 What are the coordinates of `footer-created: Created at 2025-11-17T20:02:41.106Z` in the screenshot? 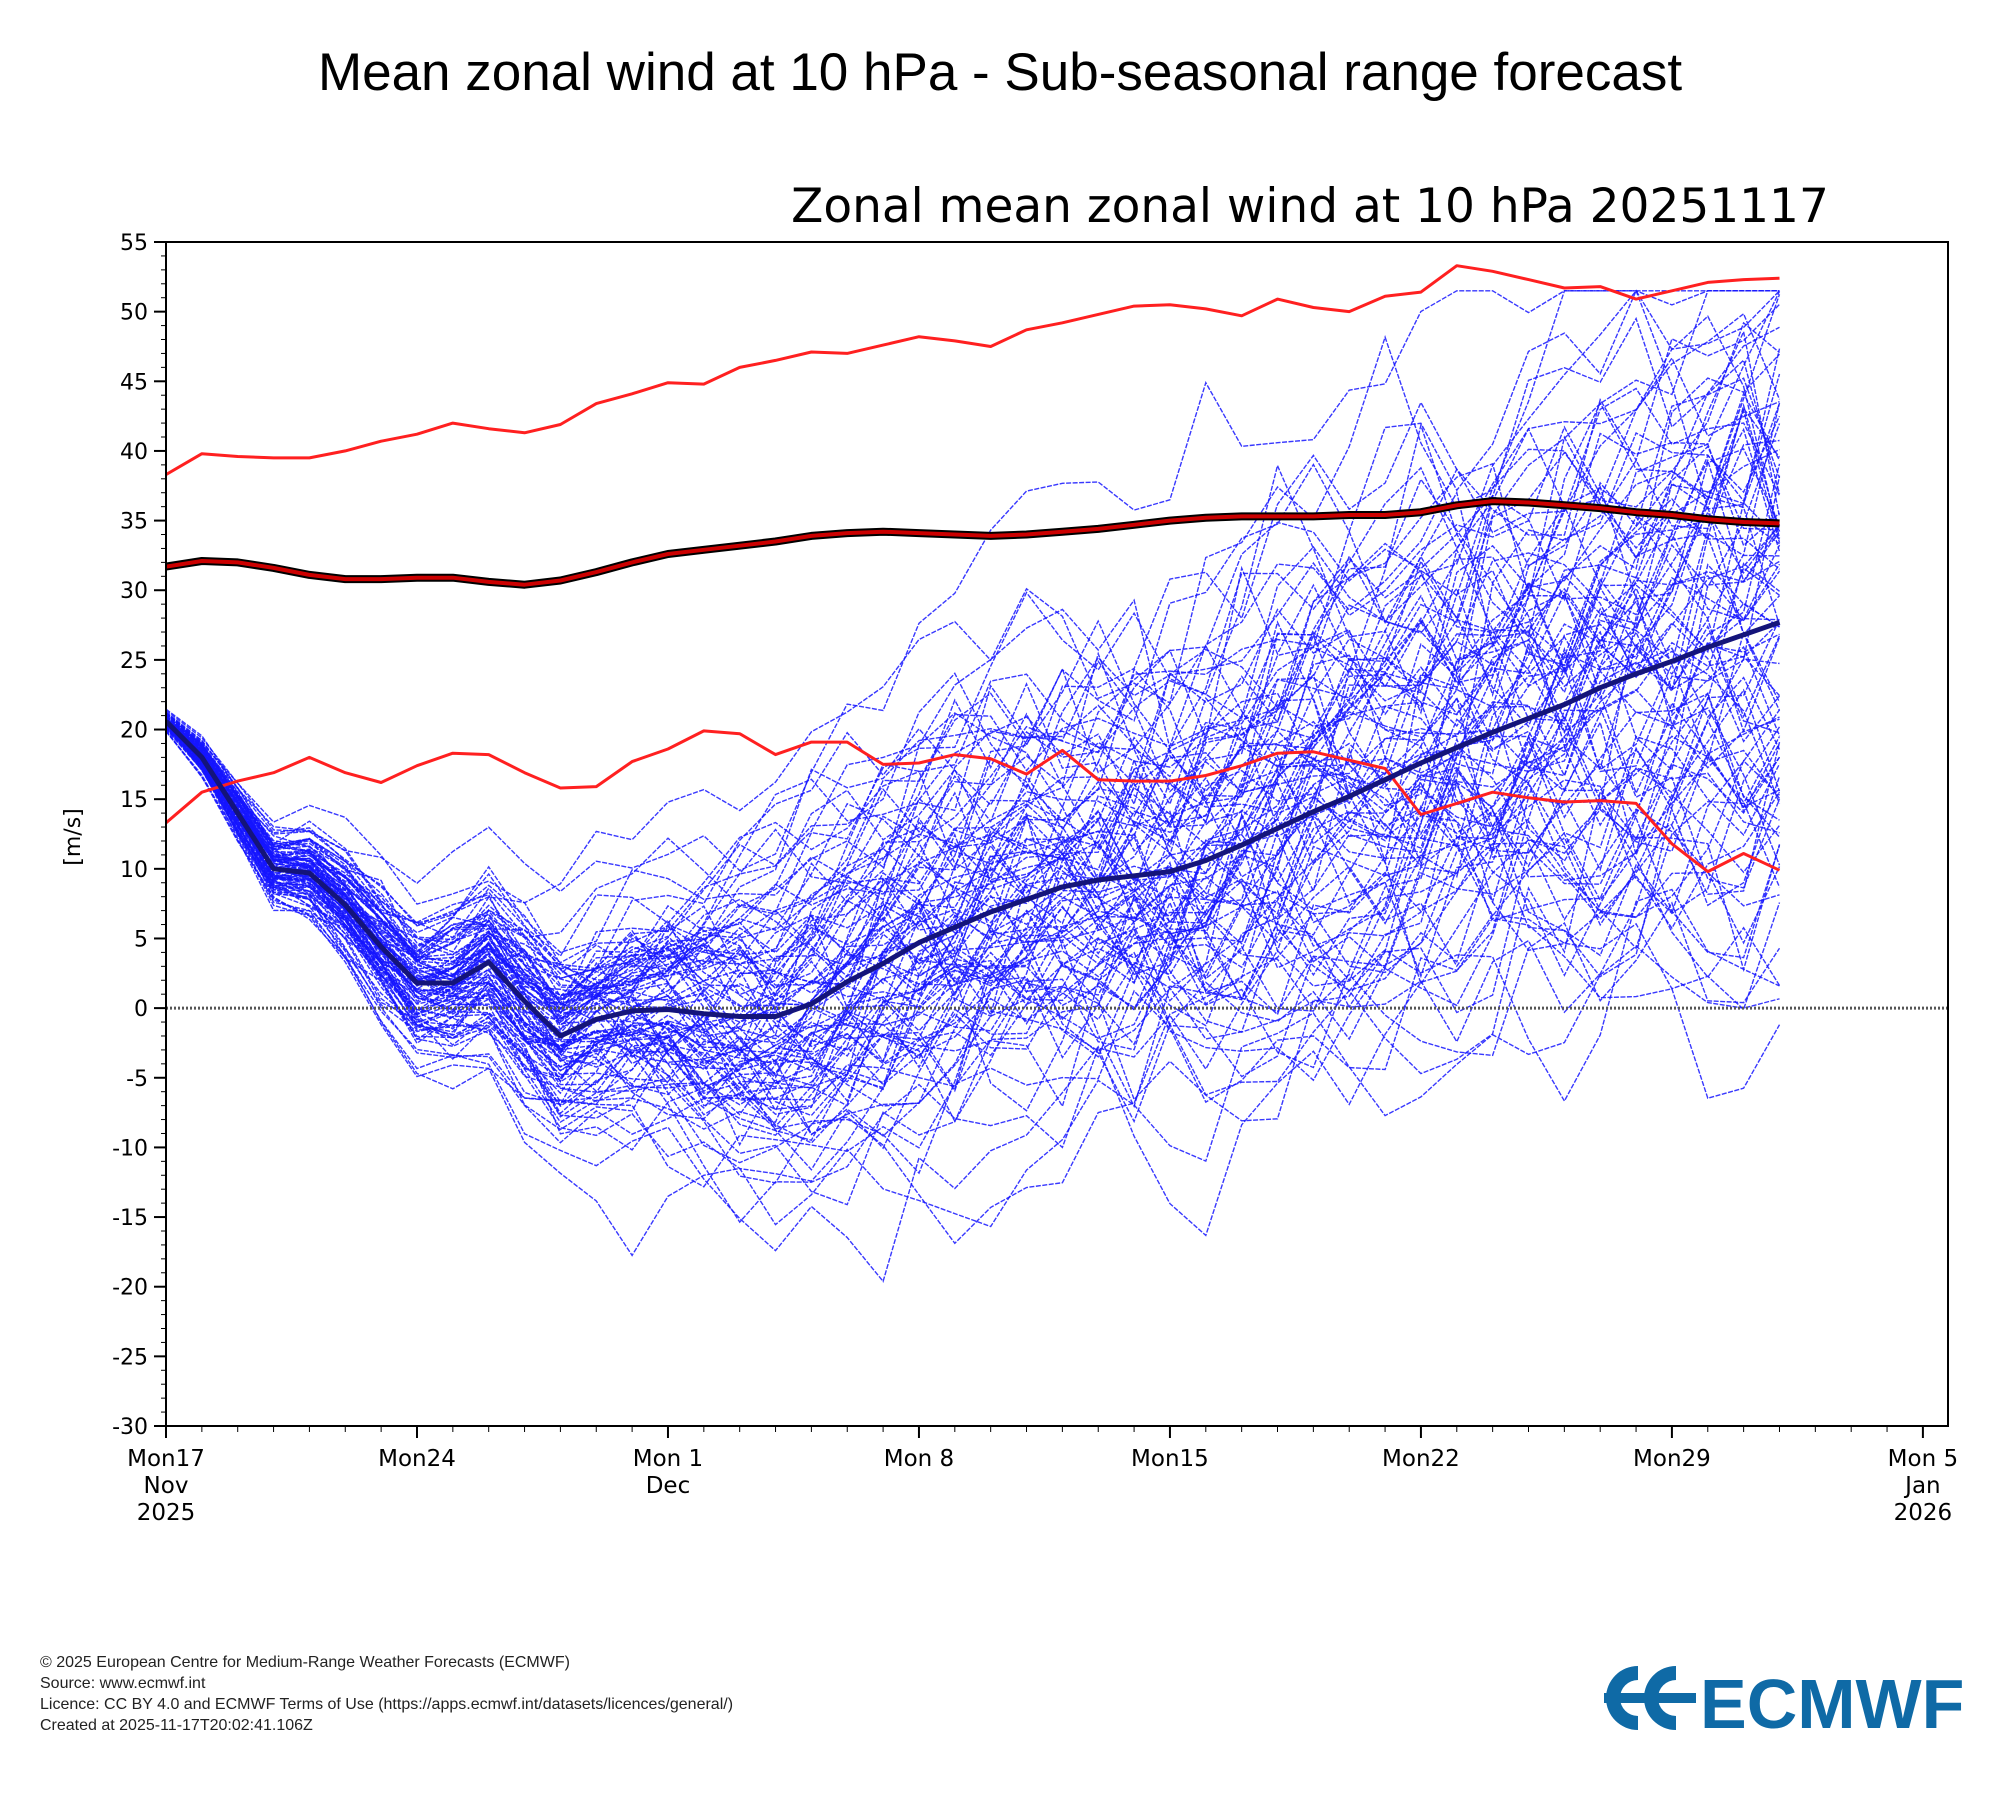 It's located at (176, 1725).